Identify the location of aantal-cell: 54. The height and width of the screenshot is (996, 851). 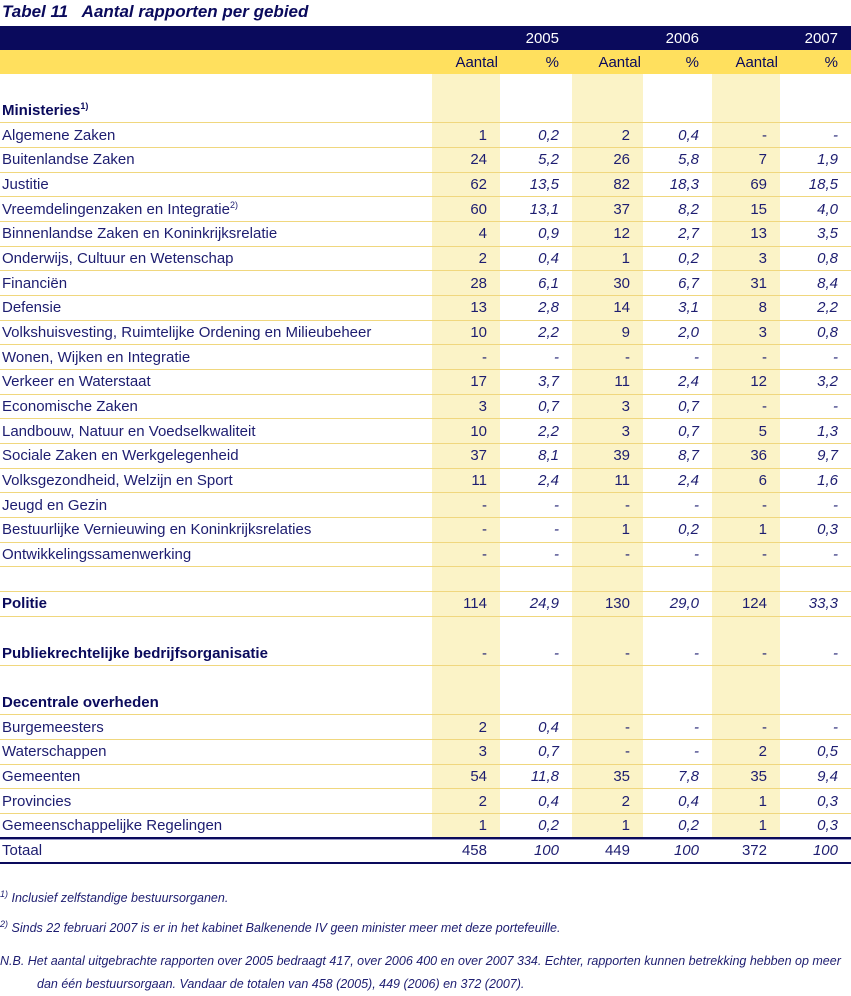
(466, 777).